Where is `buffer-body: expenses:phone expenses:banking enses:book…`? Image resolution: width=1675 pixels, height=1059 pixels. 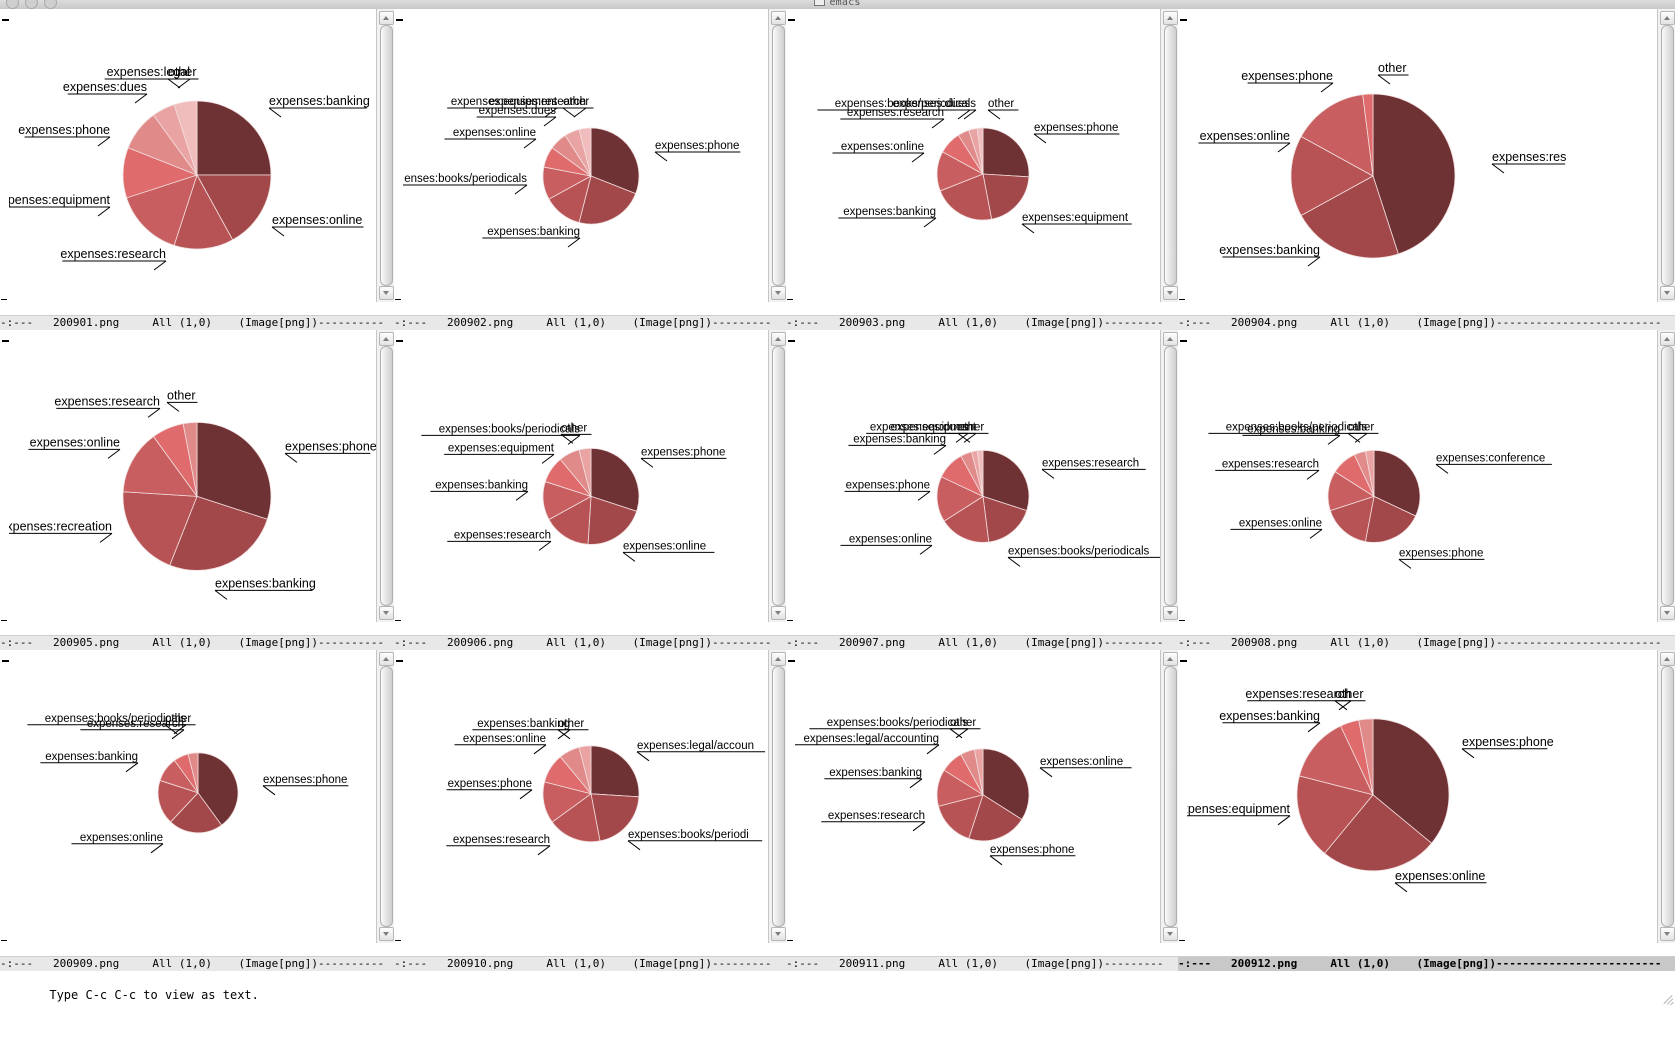
buffer-body: expenses:phone expenses:banking enses:book… is located at coordinates (590, 162).